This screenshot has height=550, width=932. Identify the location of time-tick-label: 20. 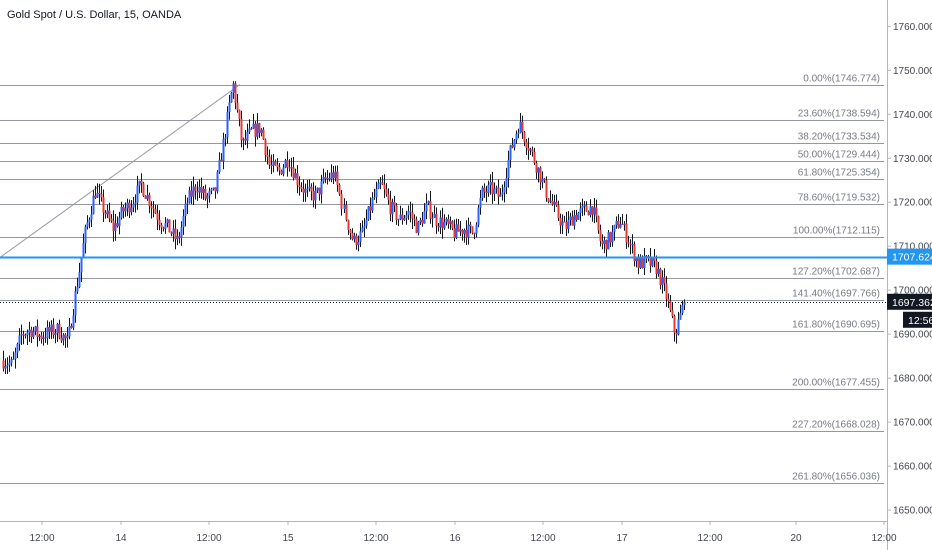
(796, 538).